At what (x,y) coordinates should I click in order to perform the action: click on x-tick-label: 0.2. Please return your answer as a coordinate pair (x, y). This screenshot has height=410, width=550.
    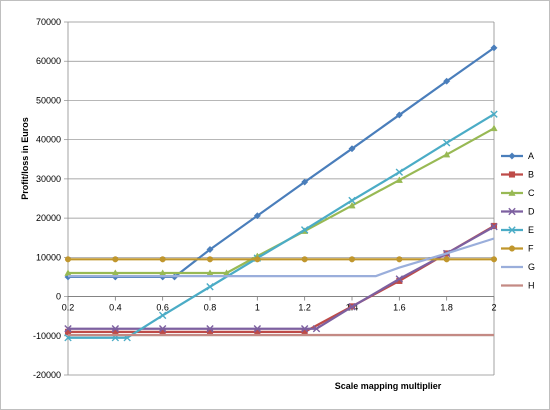
    Looking at the image, I should click on (68, 308).